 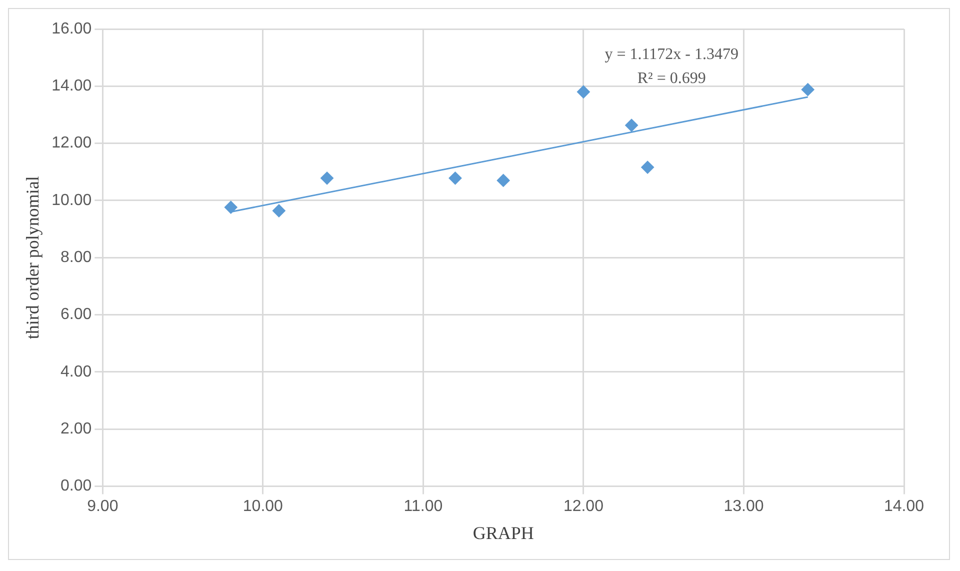 What do you see at coordinates (904, 507) in the screenshot?
I see `x-tick-label: 14.00` at bounding box center [904, 507].